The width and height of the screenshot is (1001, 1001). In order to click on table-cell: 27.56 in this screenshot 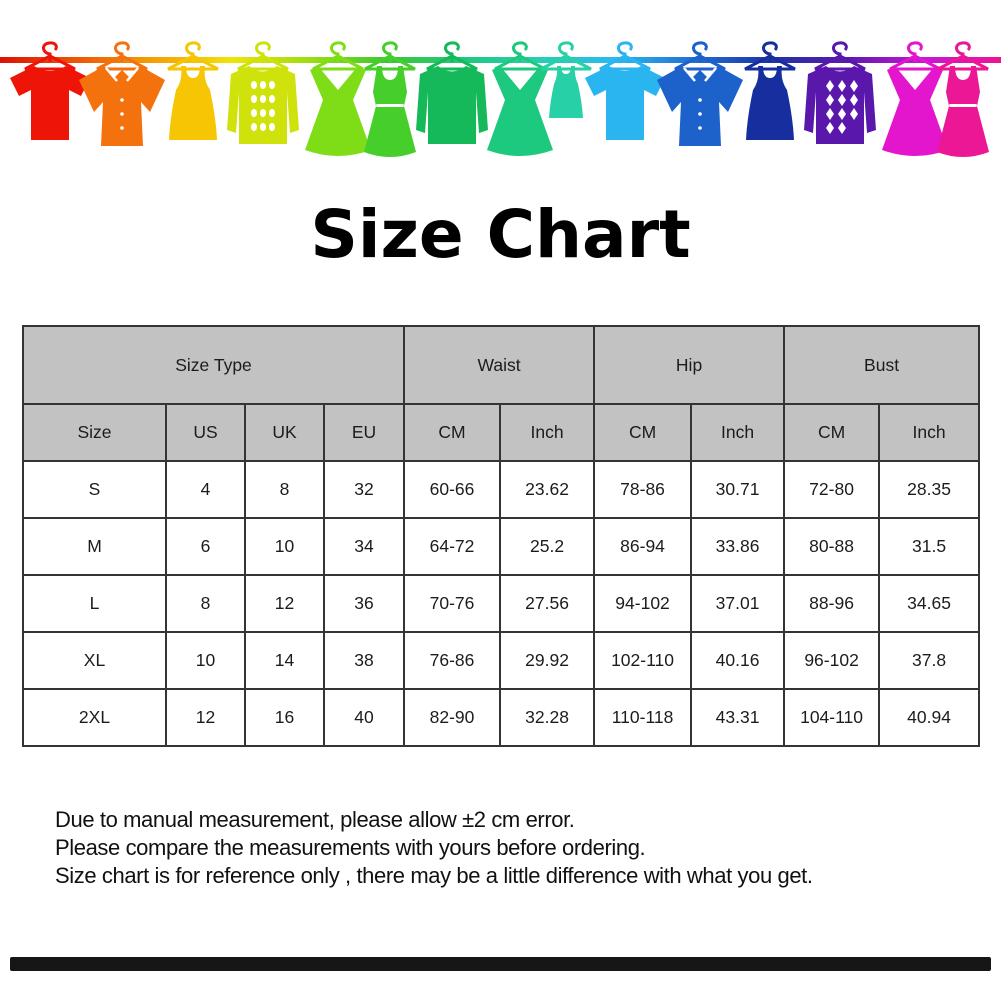, I will do `click(547, 603)`.